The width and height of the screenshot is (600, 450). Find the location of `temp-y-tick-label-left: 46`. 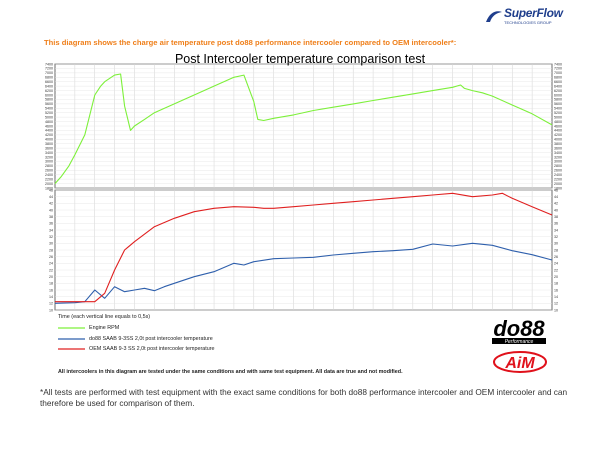

temp-y-tick-label-left: 46 is located at coordinates (51, 190).